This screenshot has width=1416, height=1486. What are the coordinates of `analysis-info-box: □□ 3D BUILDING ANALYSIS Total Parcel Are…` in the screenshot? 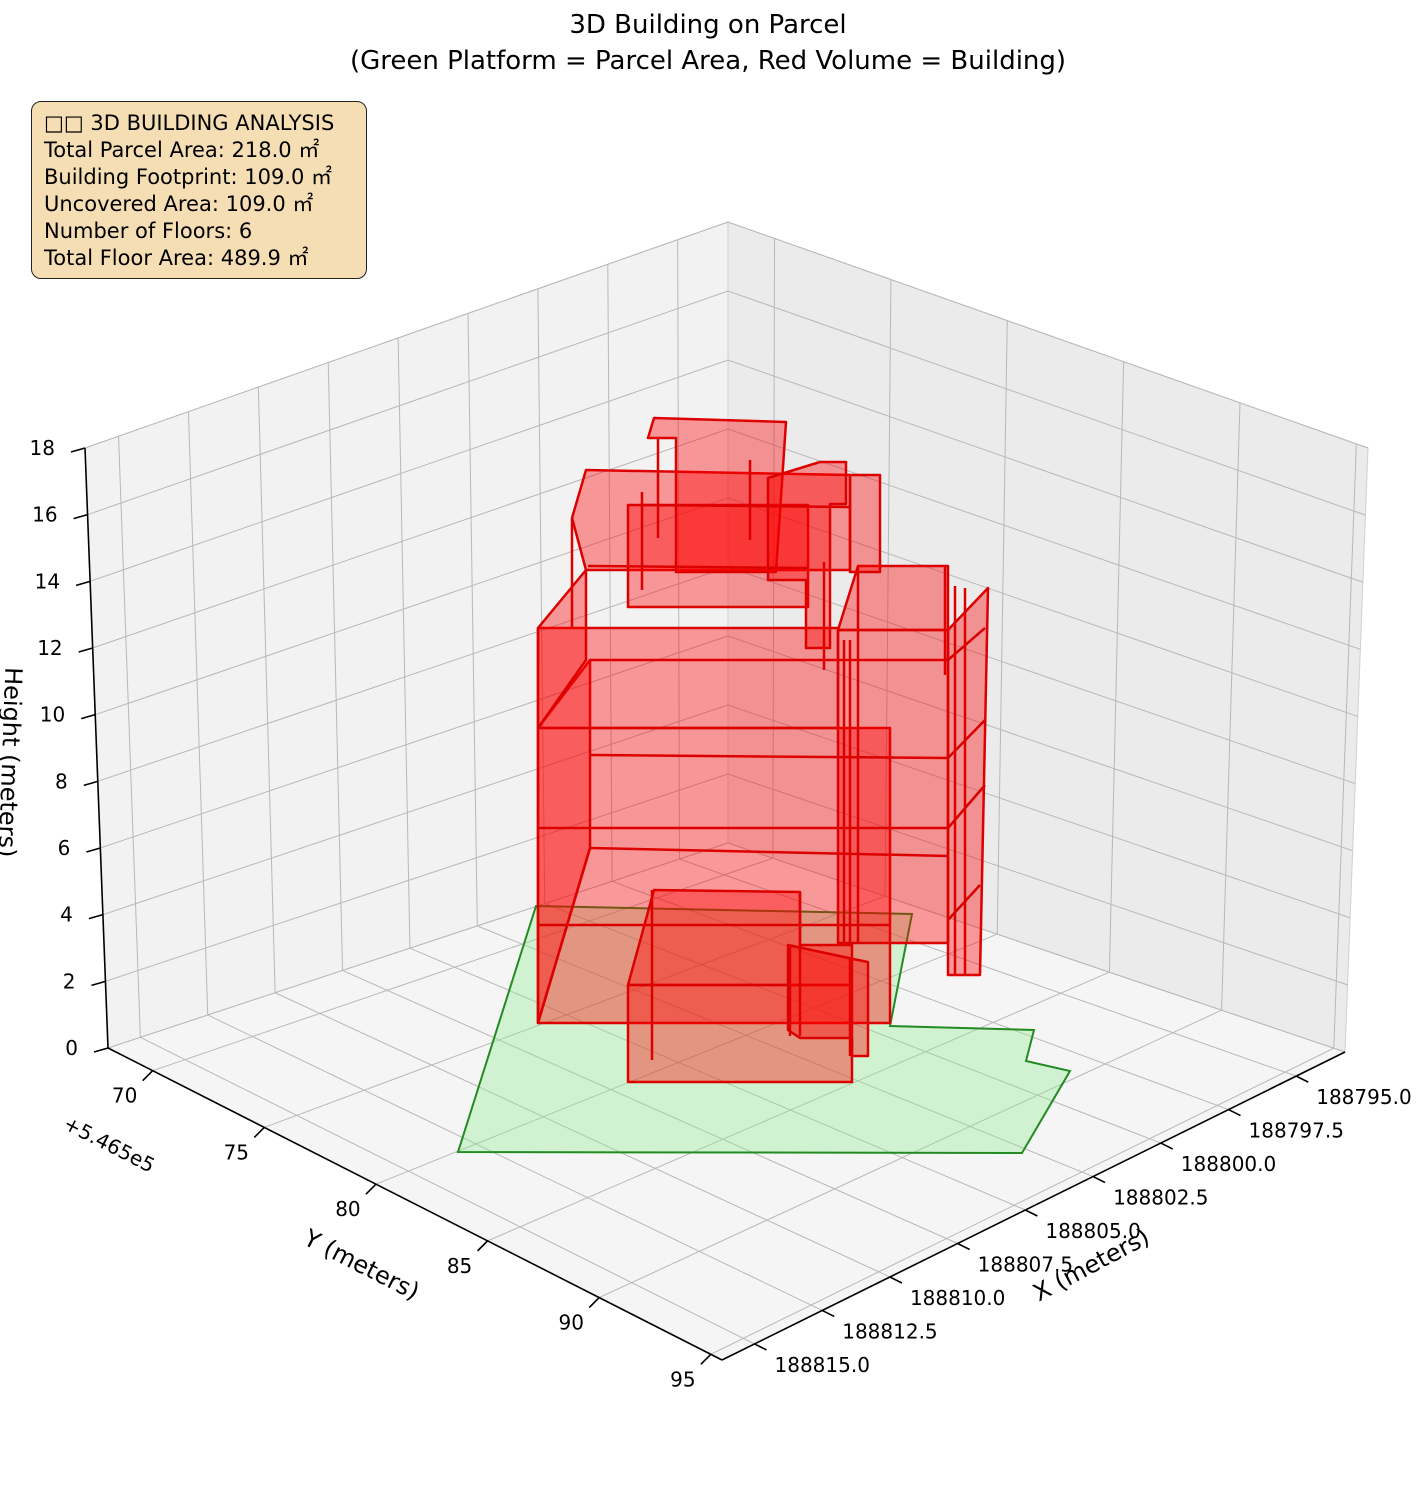 It's located at (199, 190).